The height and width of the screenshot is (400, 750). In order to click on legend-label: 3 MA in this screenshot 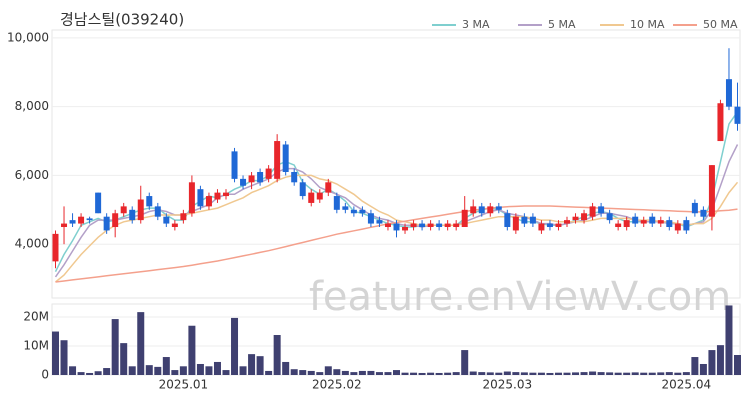, I will do `click(476, 24)`.